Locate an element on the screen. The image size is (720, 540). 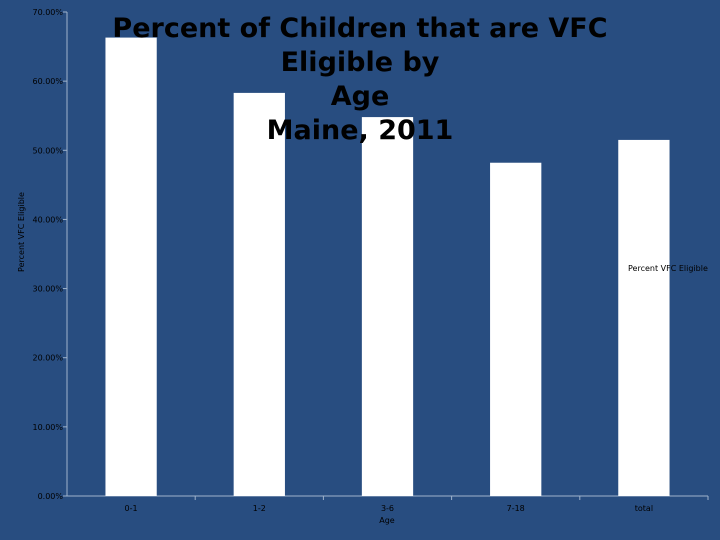
y-axis-title: Percent VFC Eligible is located at coordinates (21, 232).